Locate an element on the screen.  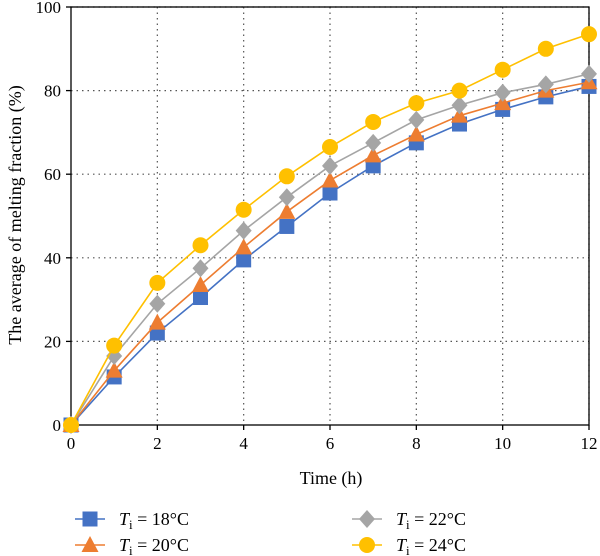
legend-label: Ti = 20°C is located at coordinates (154, 545).